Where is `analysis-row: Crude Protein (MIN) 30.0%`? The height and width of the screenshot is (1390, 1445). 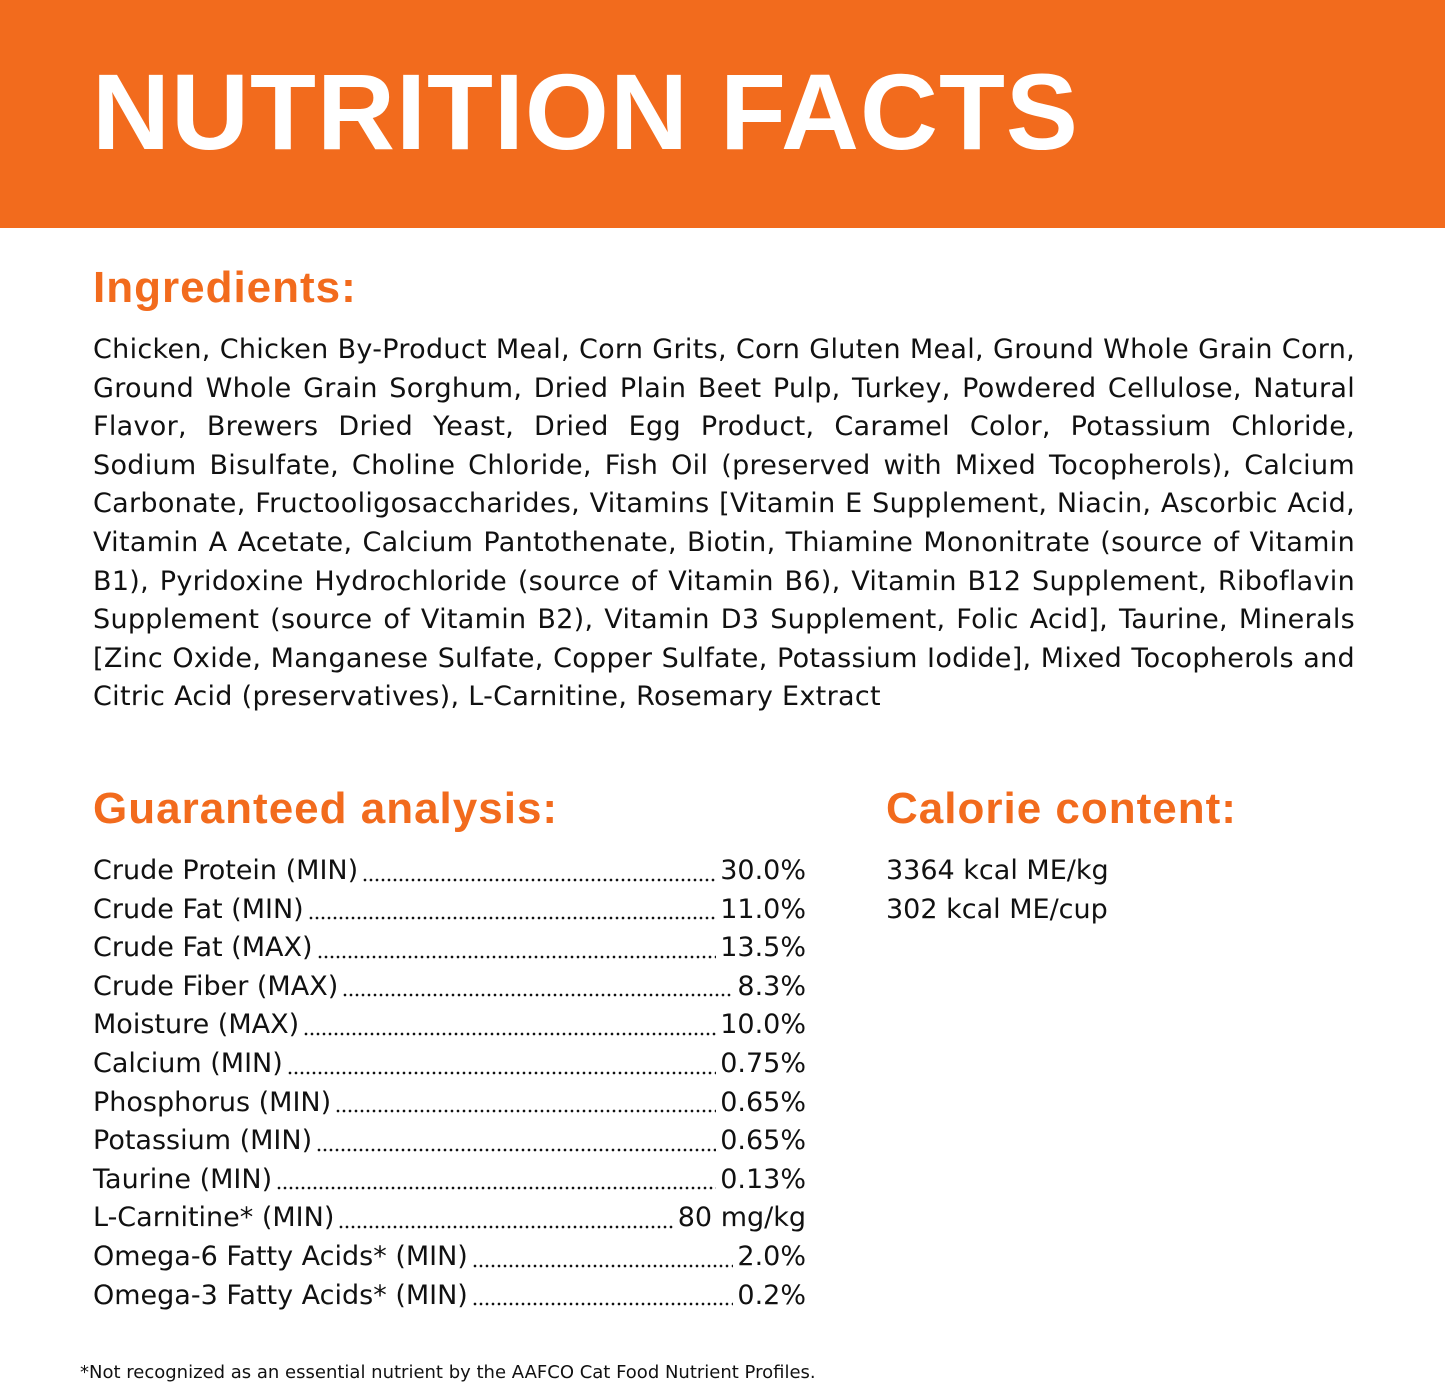 analysis-row: Crude Protein (MIN) 30.0% is located at coordinates (449, 871).